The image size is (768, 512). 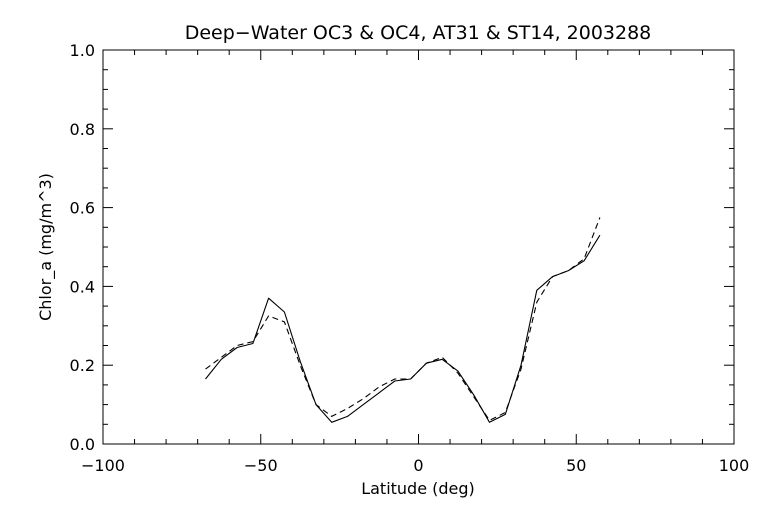 What do you see at coordinates (576, 465) in the screenshot?
I see `x-tick-label: 50` at bounding box center [576, 465].